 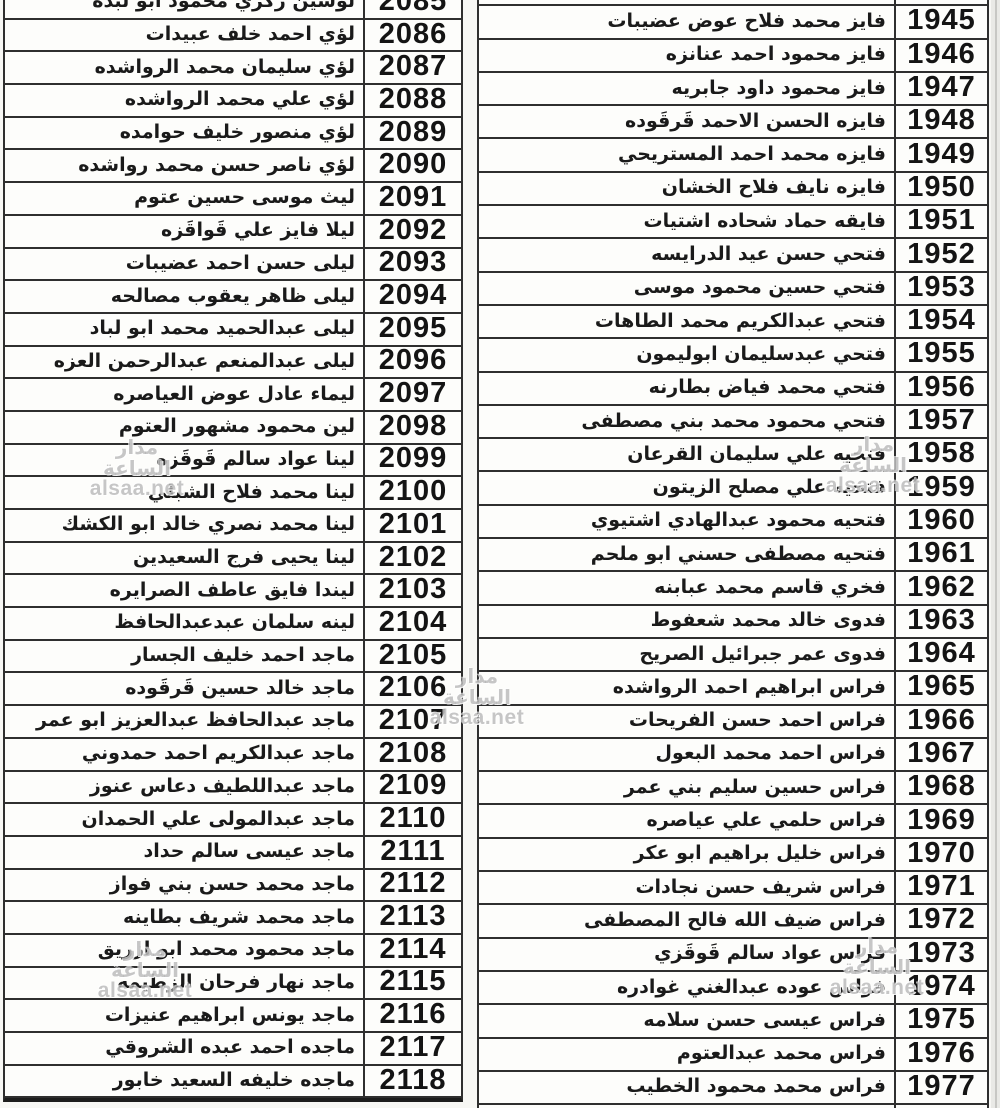 I want to click on table-row: ماجد محمد شريف بطاينه 2113, so click(x=233, y=918).